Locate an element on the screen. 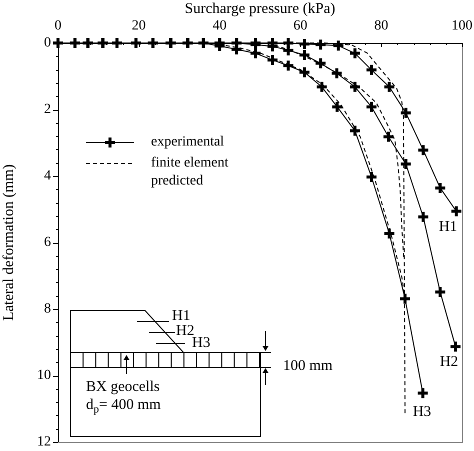 The height and width of the screenshot is (451, 474). legend-label: experimental is located at coordinates (187, 142).